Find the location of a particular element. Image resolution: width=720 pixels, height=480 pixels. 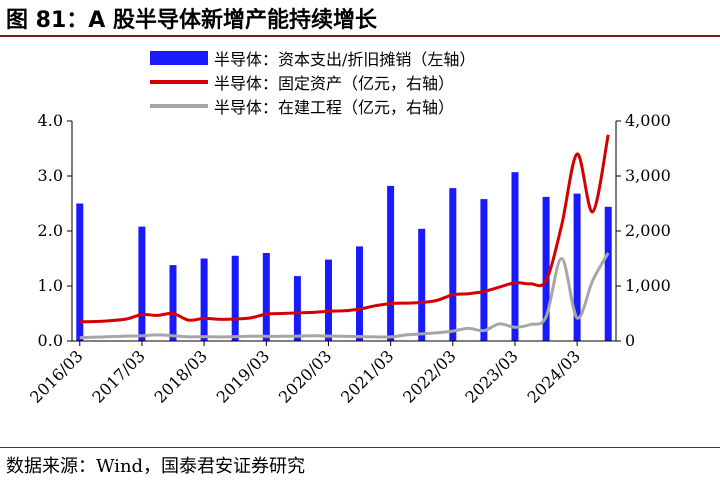

source-note: 数据来源：Wind，国泰君安证券研究 is located at coordinates (156, 466).